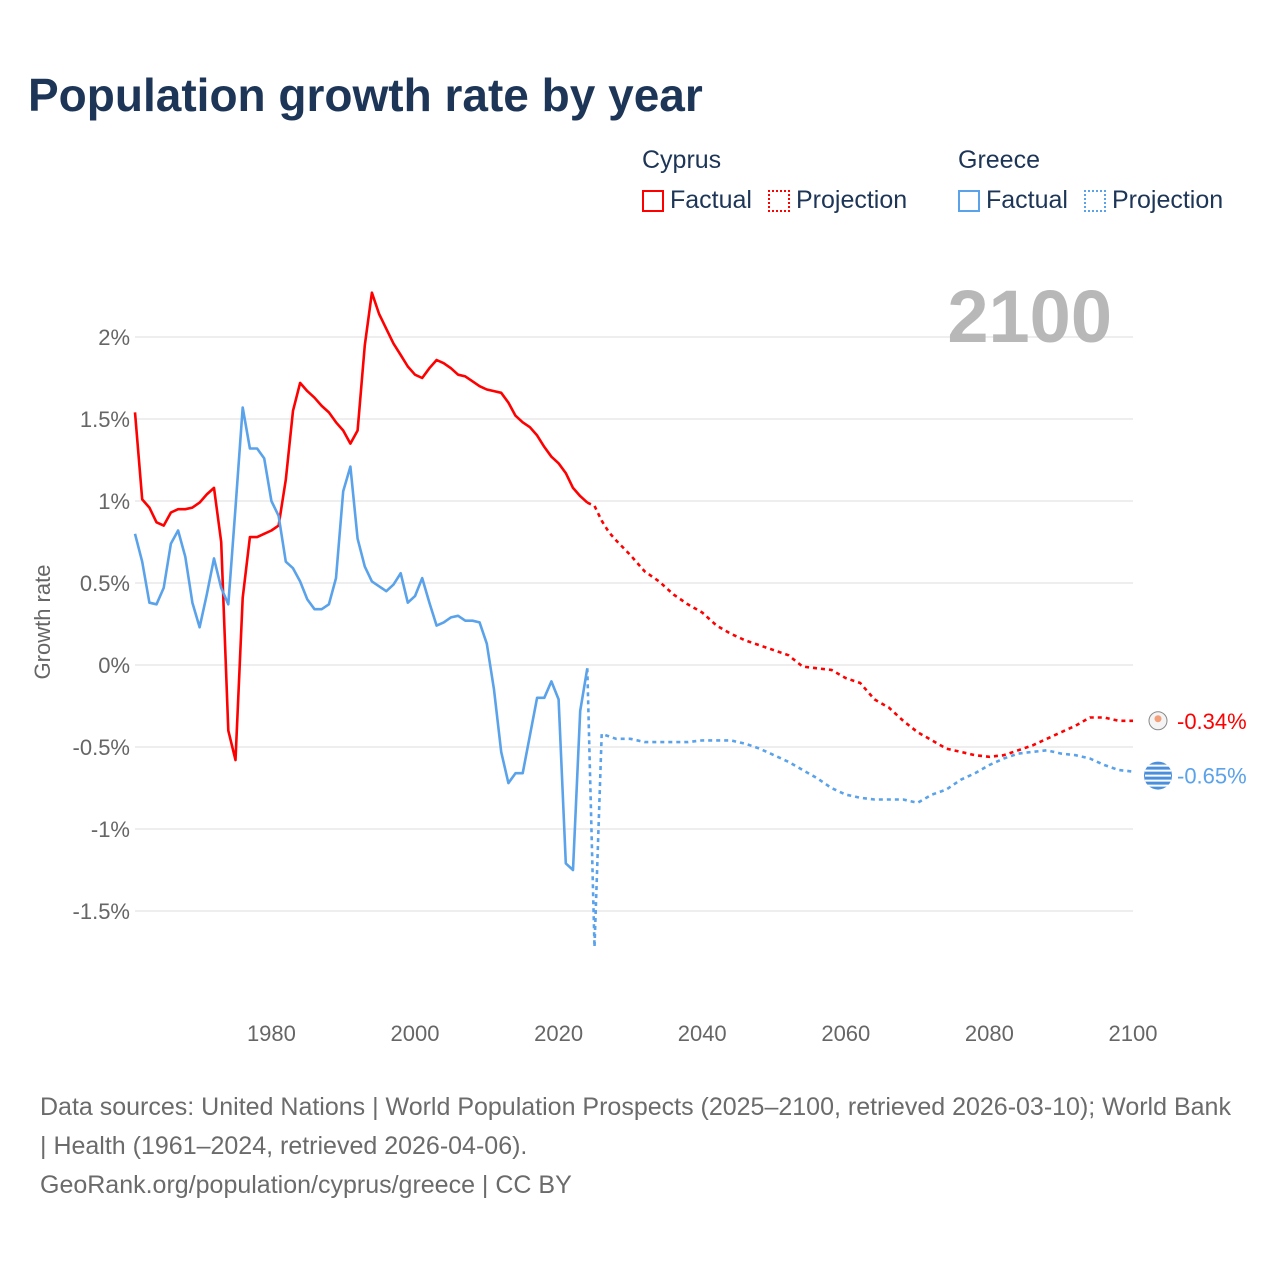 The height and width of the screenshot is (1280, 1280). Describe the element at coordinates (999, 160) in the screenshot. I see `legend-group-greece: Greece` at that location.